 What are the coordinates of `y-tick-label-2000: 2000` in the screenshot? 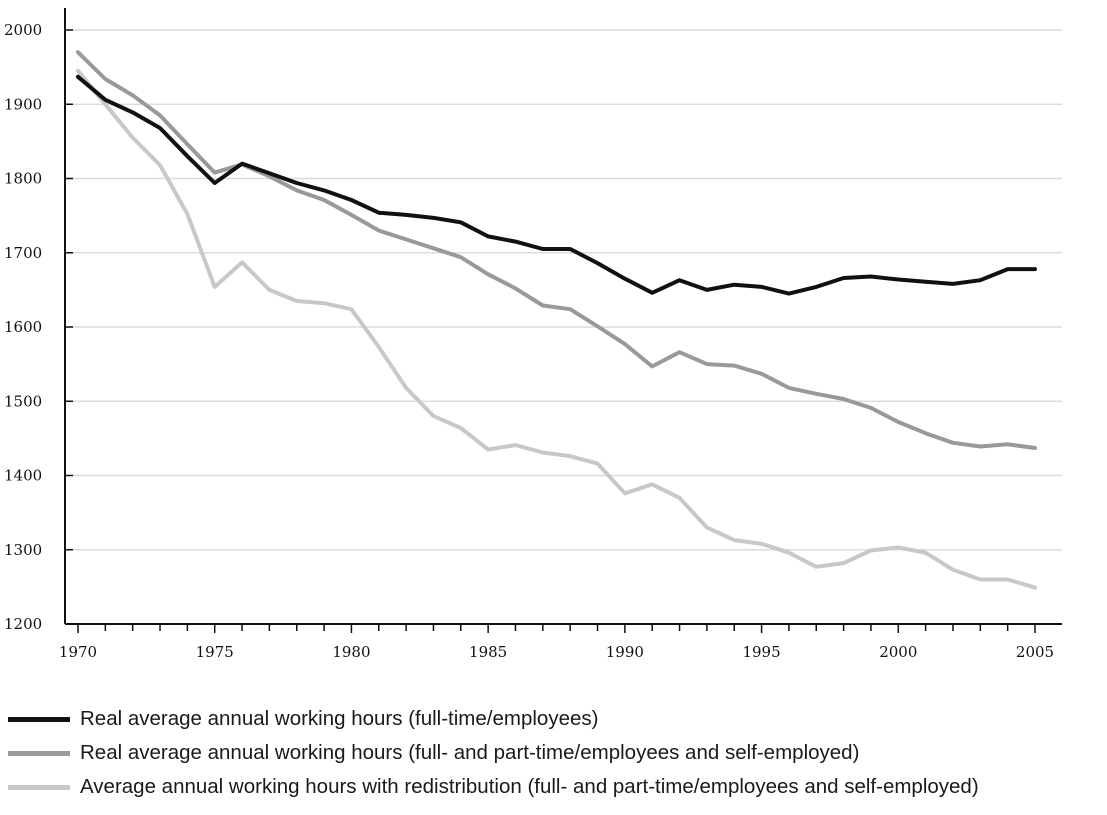 It's located at (23, 30).